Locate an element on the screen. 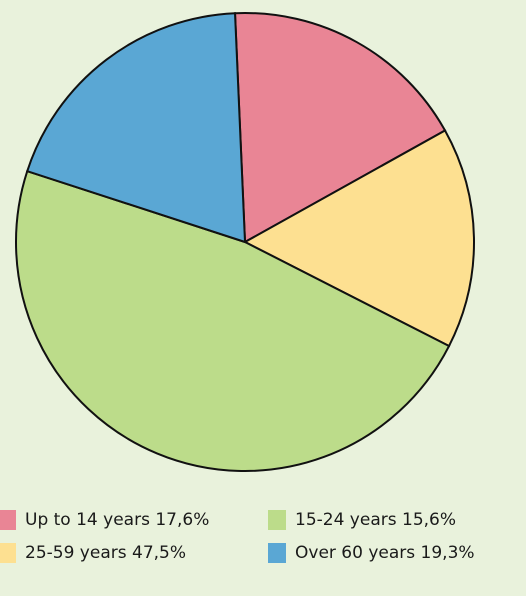 The height and width of the screenshot is (596, 526). legend-value: 17,6% is located at coordinates (182, 520).